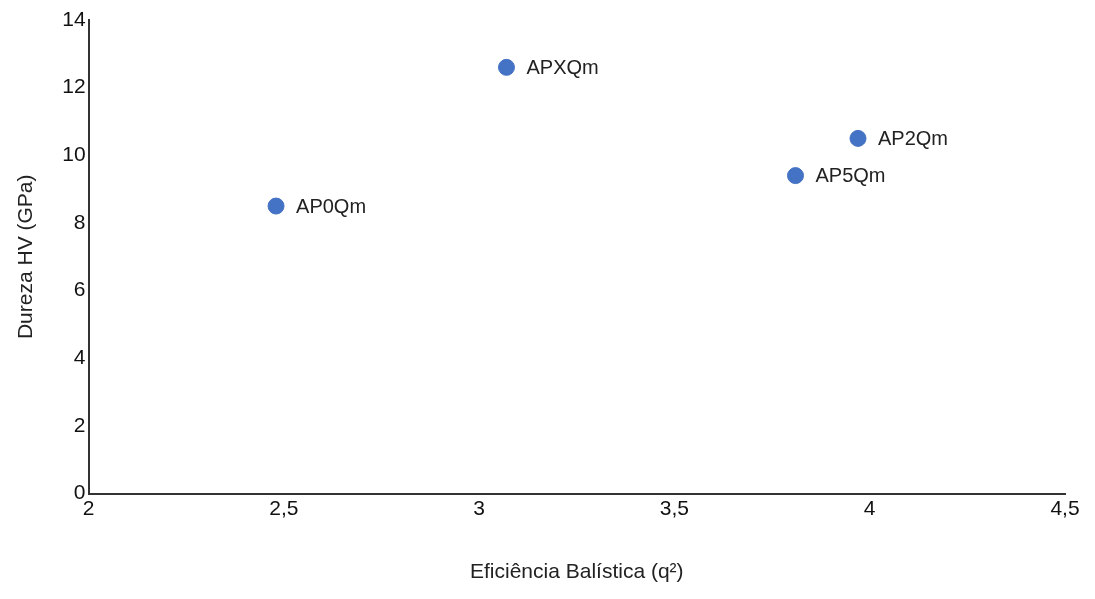 The image size is (1095, 599). I want to click on annotation: APXQm, so click(562, 66).